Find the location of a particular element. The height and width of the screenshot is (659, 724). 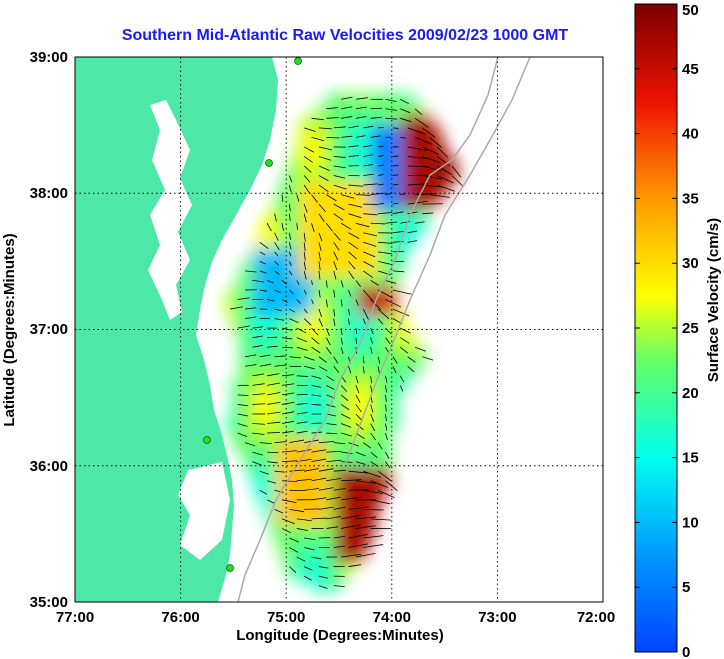

station-marker is located at coordinates (298, 61).